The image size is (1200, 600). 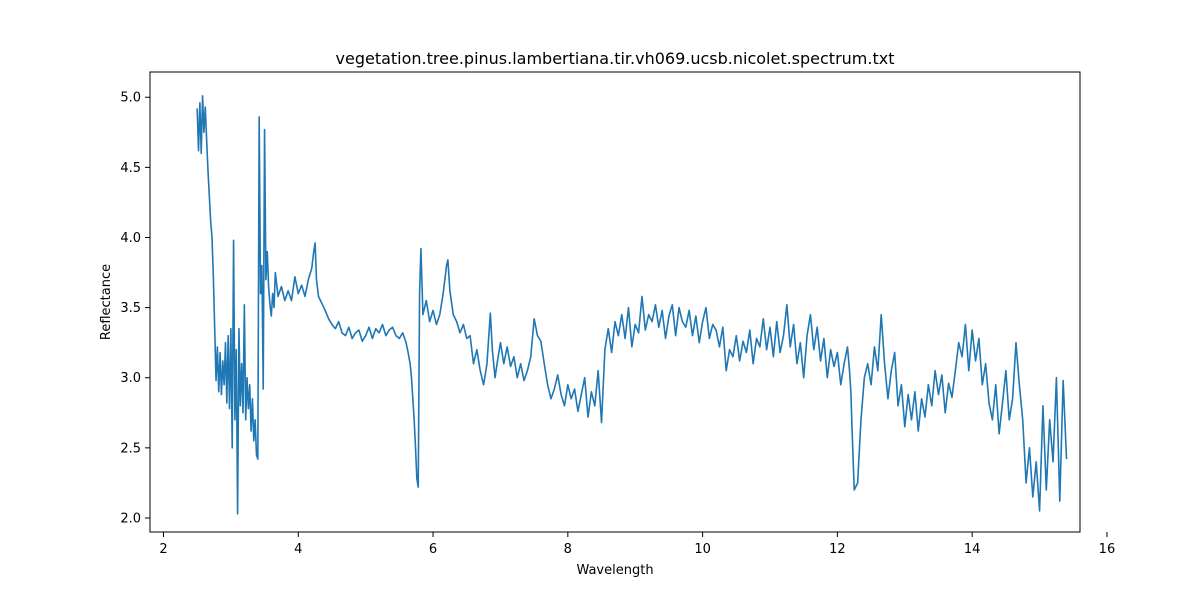 I want to click on y-axis-ticks: 2.0 2.5 3.0 3.5 4.0 4.5 5.0, so click(x=135, y=308).